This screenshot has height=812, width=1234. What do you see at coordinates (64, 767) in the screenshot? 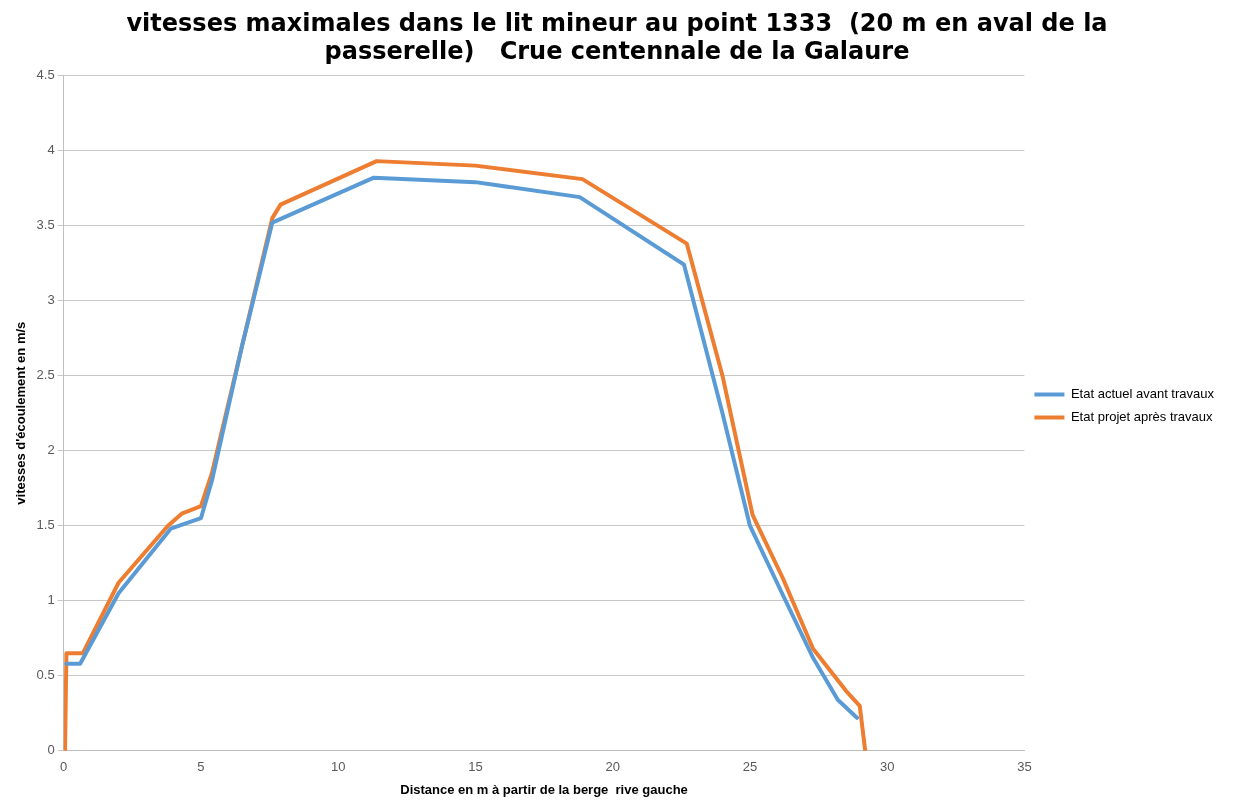
I see `x-tick-label: 0` at bounding box center [64, 767].